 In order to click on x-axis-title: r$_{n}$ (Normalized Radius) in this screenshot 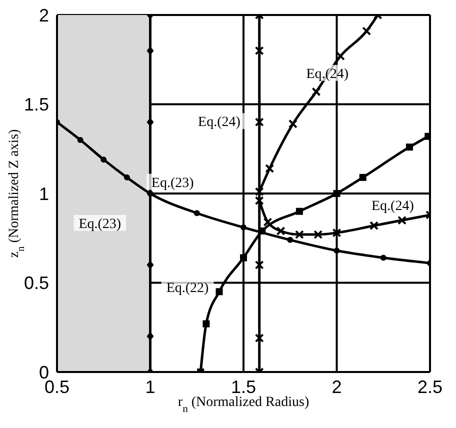, I will do `click(244, 404)`.